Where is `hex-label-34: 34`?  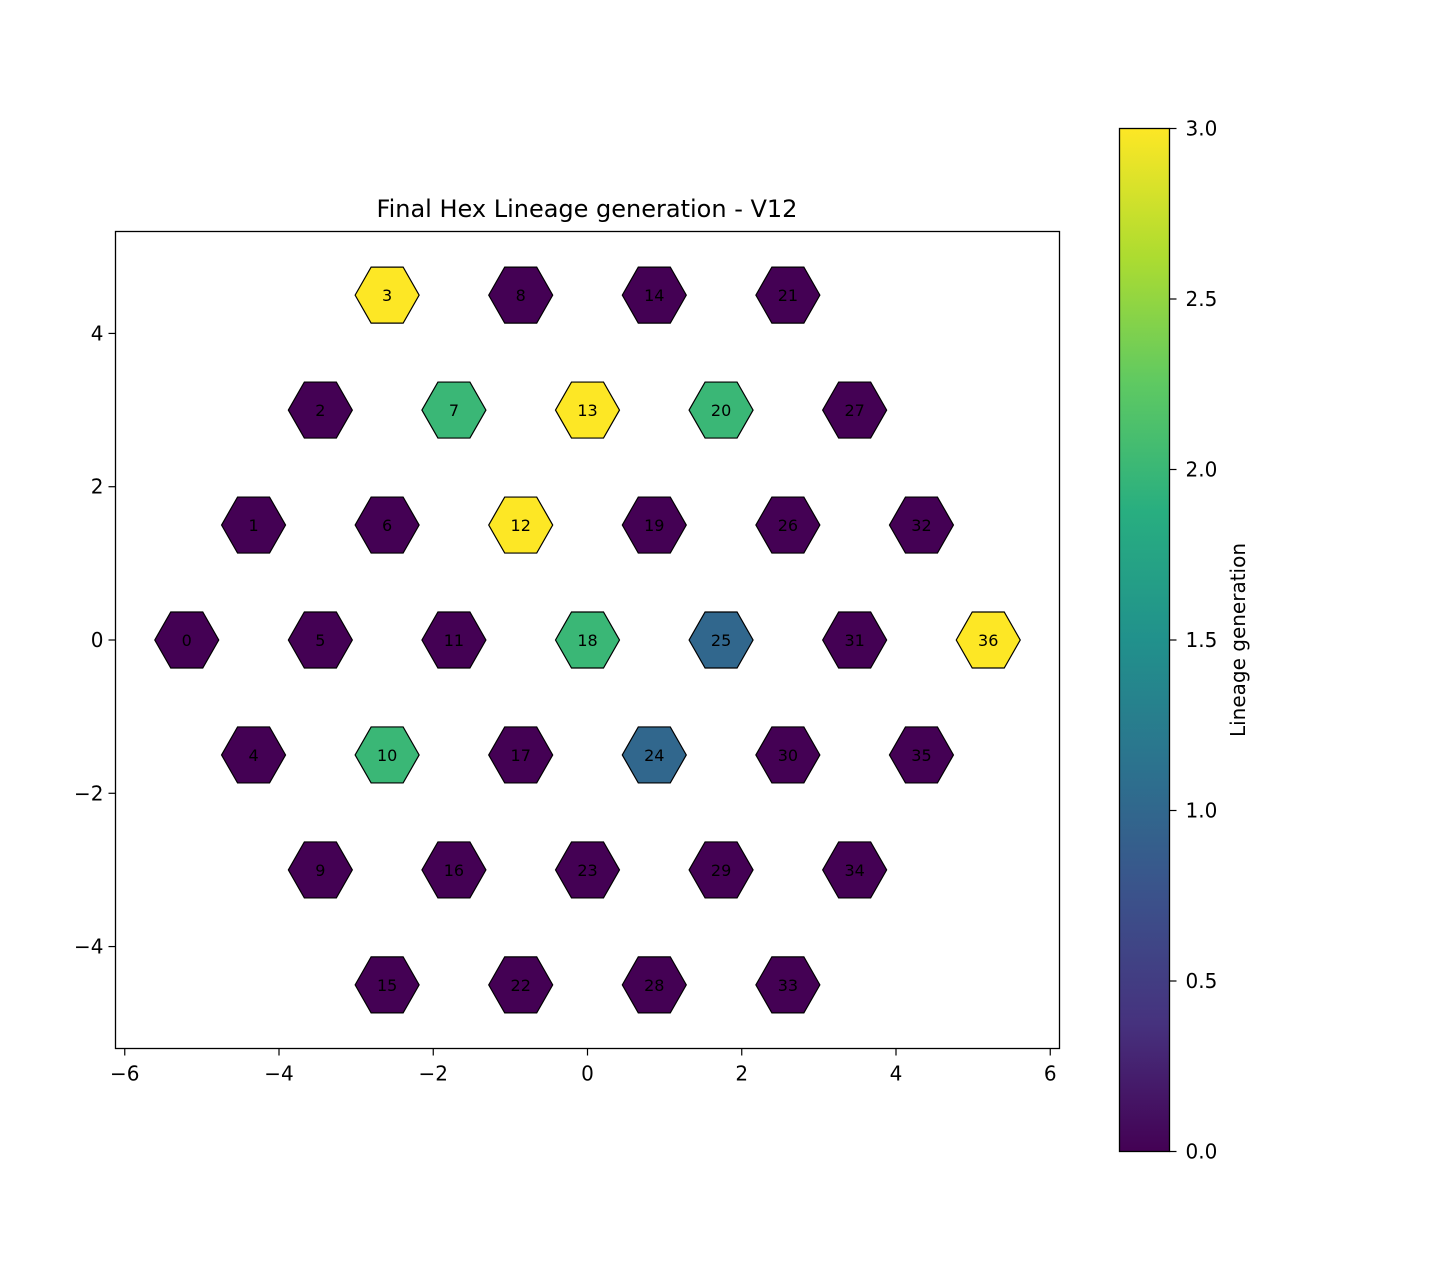 hex-label-34: 34 is located at coordinates (854, 870).